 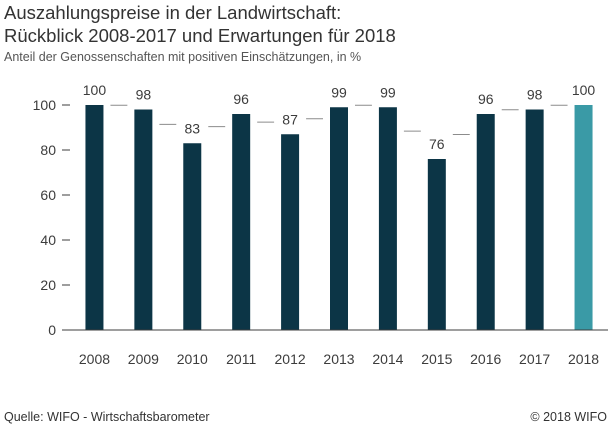 What do you see at coordinates (387, 359) in the screenshot?
I see `x-tick-label-2014: 2014` at bounding box center [387, 359].